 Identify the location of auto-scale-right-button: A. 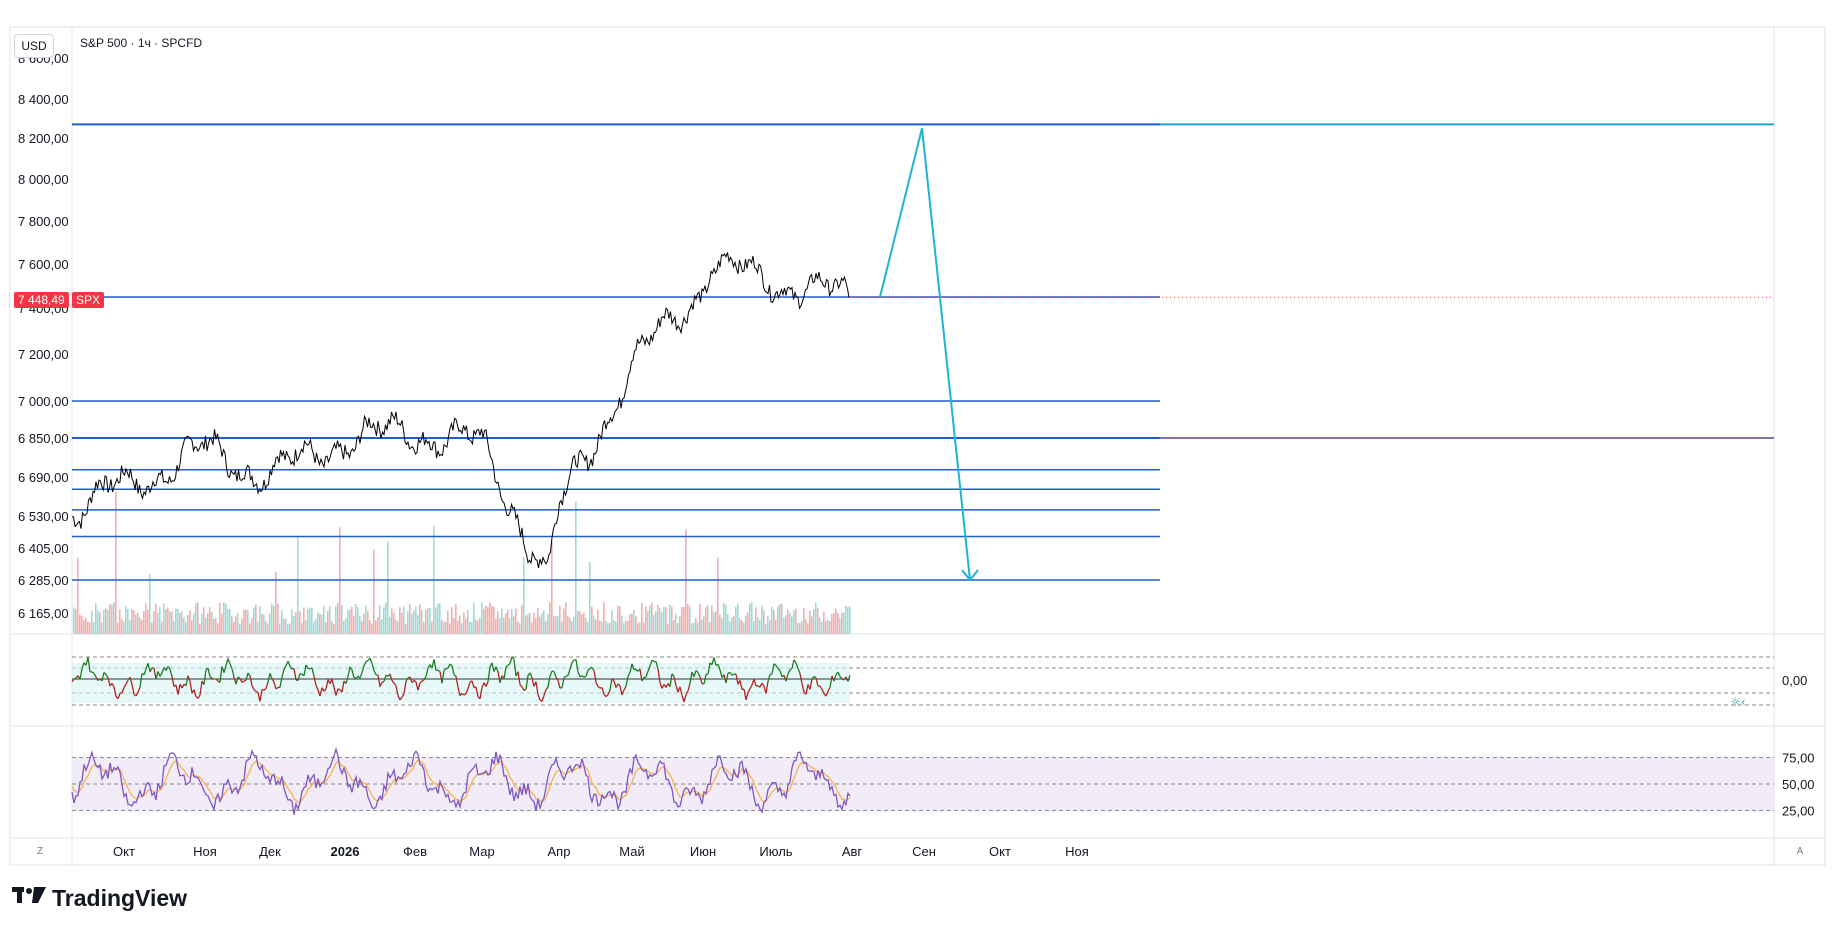
(1800, 851).